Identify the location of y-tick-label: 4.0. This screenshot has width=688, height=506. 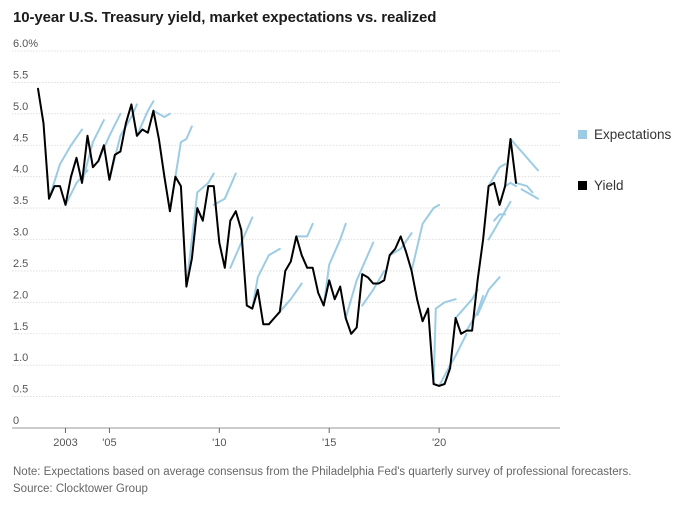
(20, 170).